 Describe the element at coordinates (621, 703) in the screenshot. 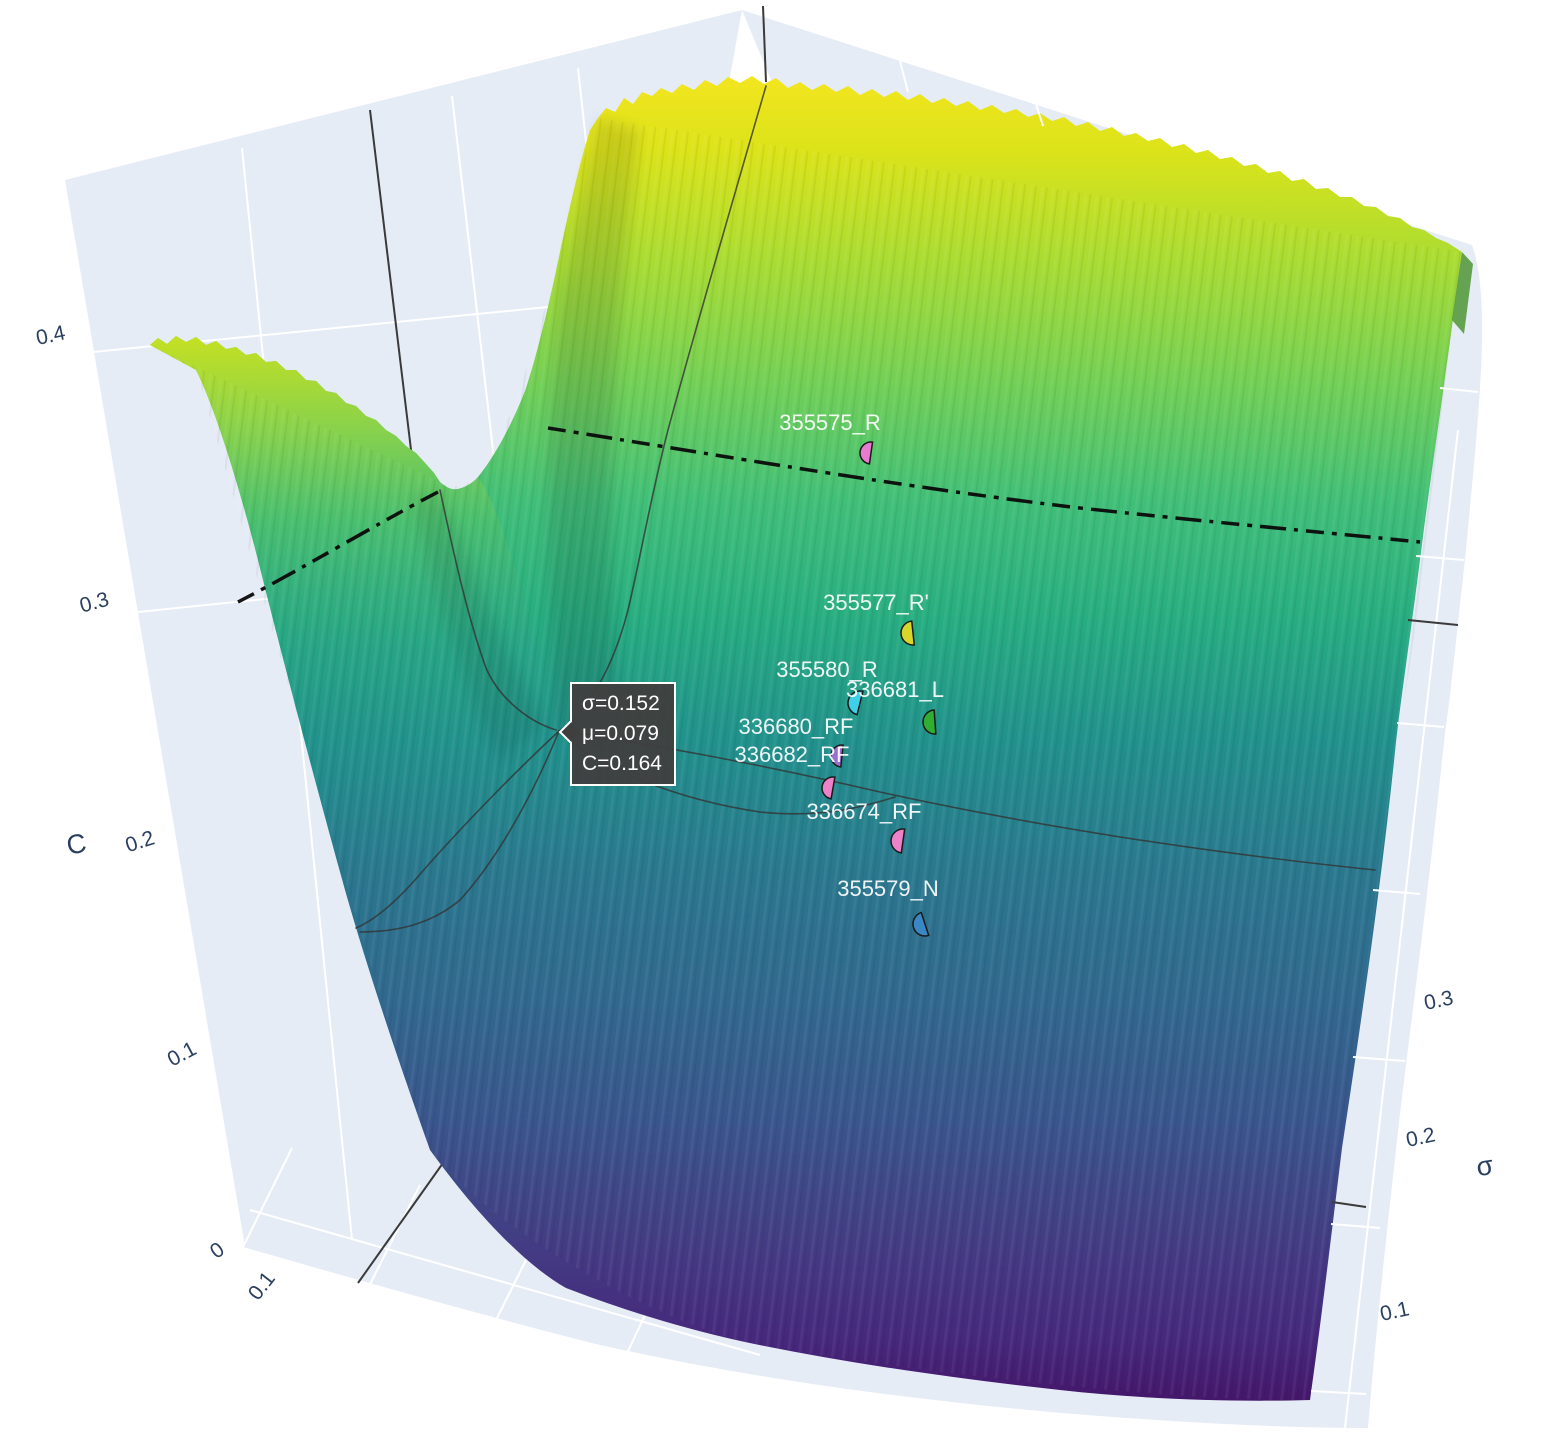

I see `tooltip-sigma-value: σ=0.152` at that location.